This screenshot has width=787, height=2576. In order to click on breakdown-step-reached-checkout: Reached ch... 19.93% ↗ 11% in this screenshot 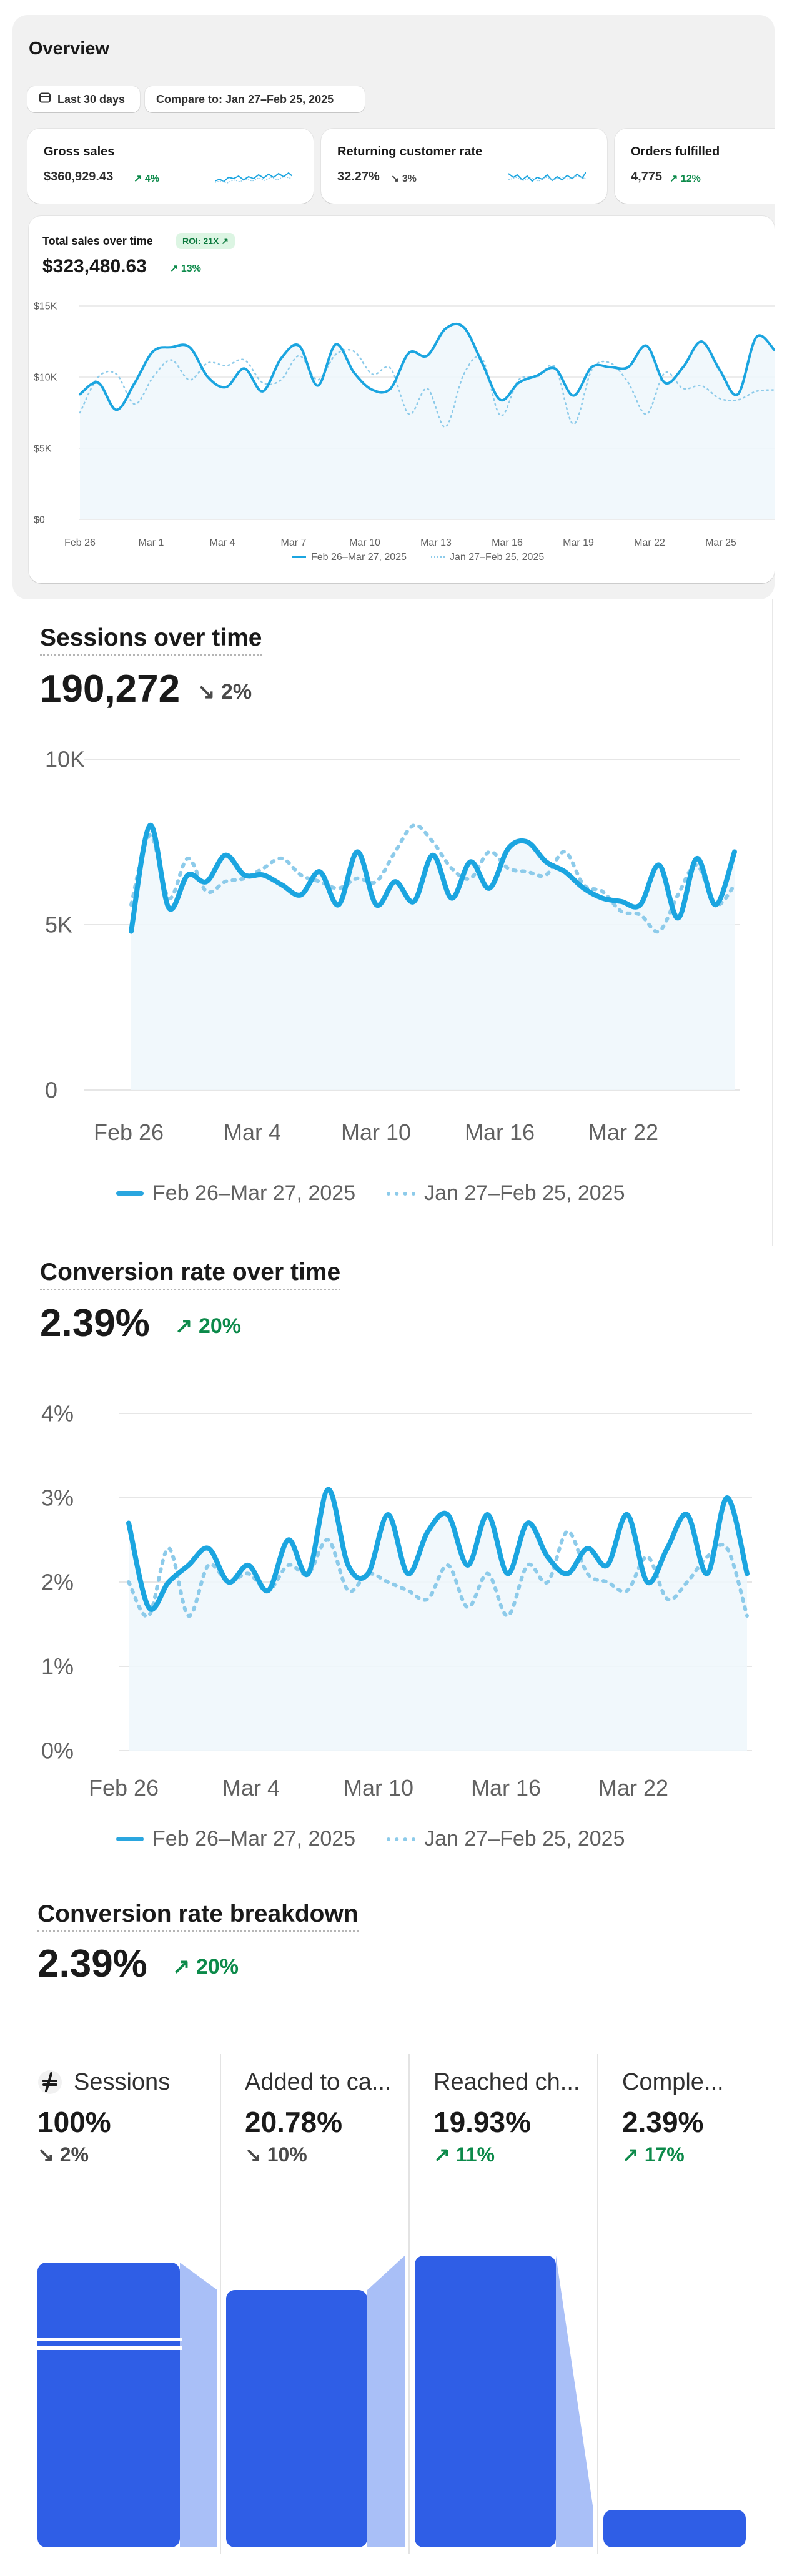, I will do `click(514, 2312)`.